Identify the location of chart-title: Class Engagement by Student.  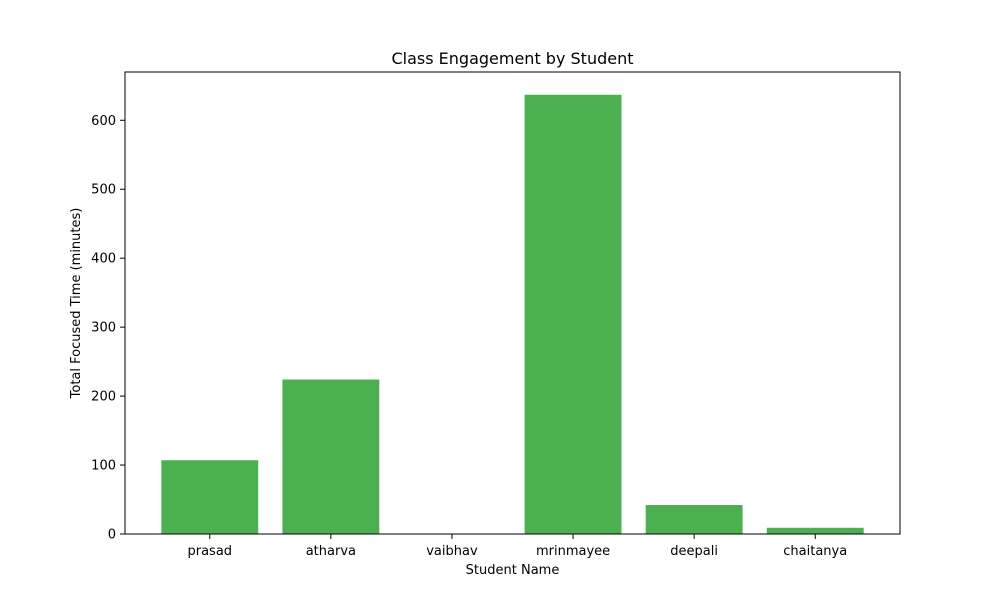
(512, 58).